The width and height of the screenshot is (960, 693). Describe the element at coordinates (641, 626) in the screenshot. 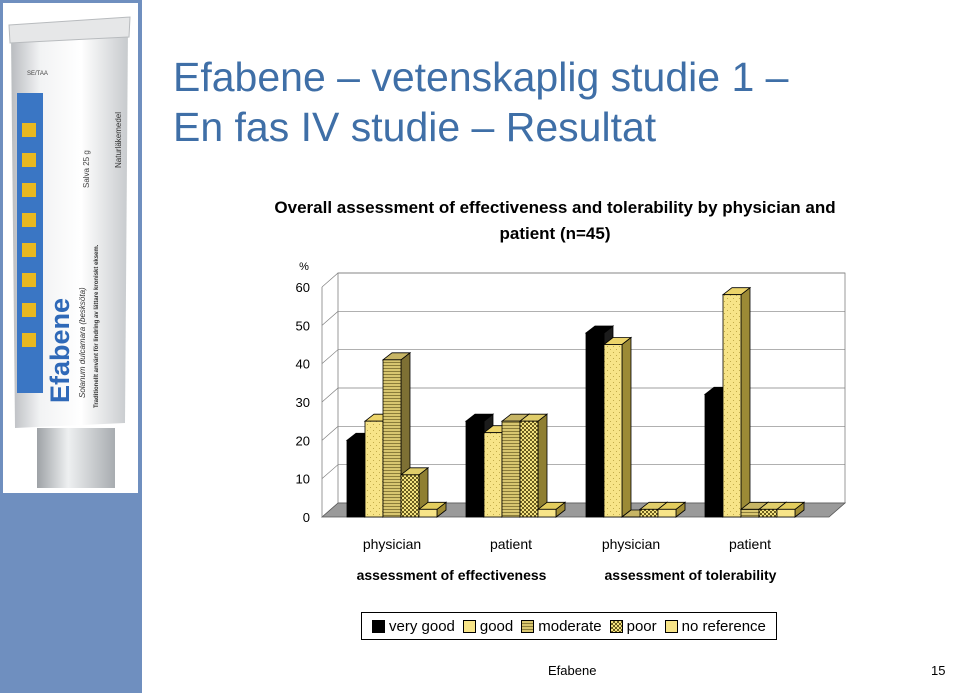

I see `legend-label-poor: poor` at that location.